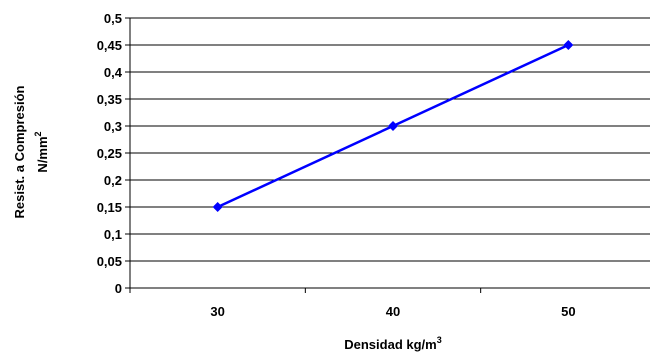  I want to click on y-tick-label: 0, so click(118, 288).